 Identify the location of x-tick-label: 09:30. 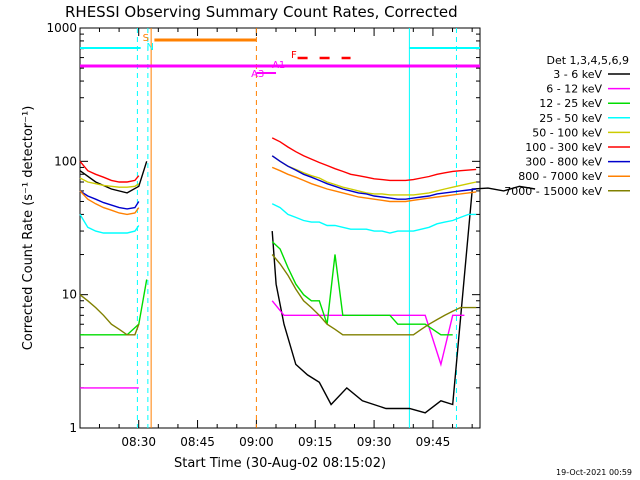
(374, 442).